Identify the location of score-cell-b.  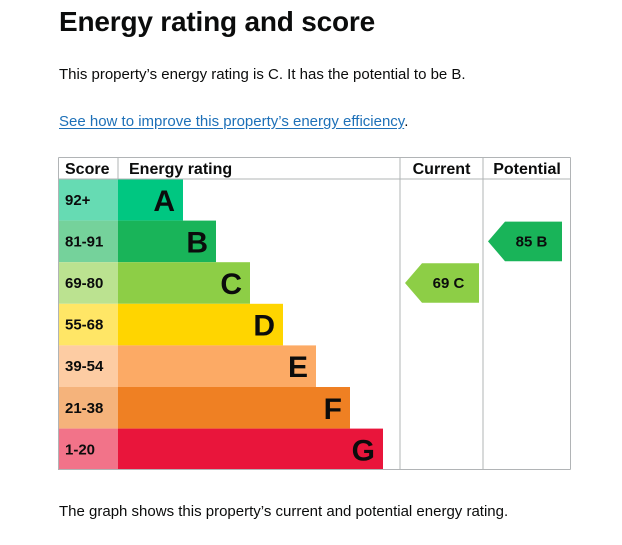
(88, 241).